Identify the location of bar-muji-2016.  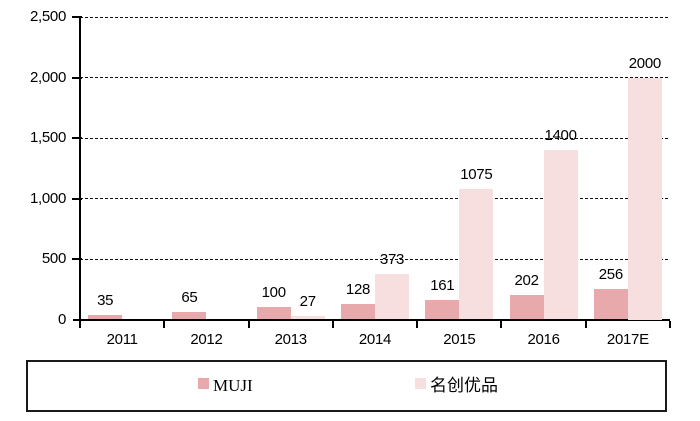
(526, 307).